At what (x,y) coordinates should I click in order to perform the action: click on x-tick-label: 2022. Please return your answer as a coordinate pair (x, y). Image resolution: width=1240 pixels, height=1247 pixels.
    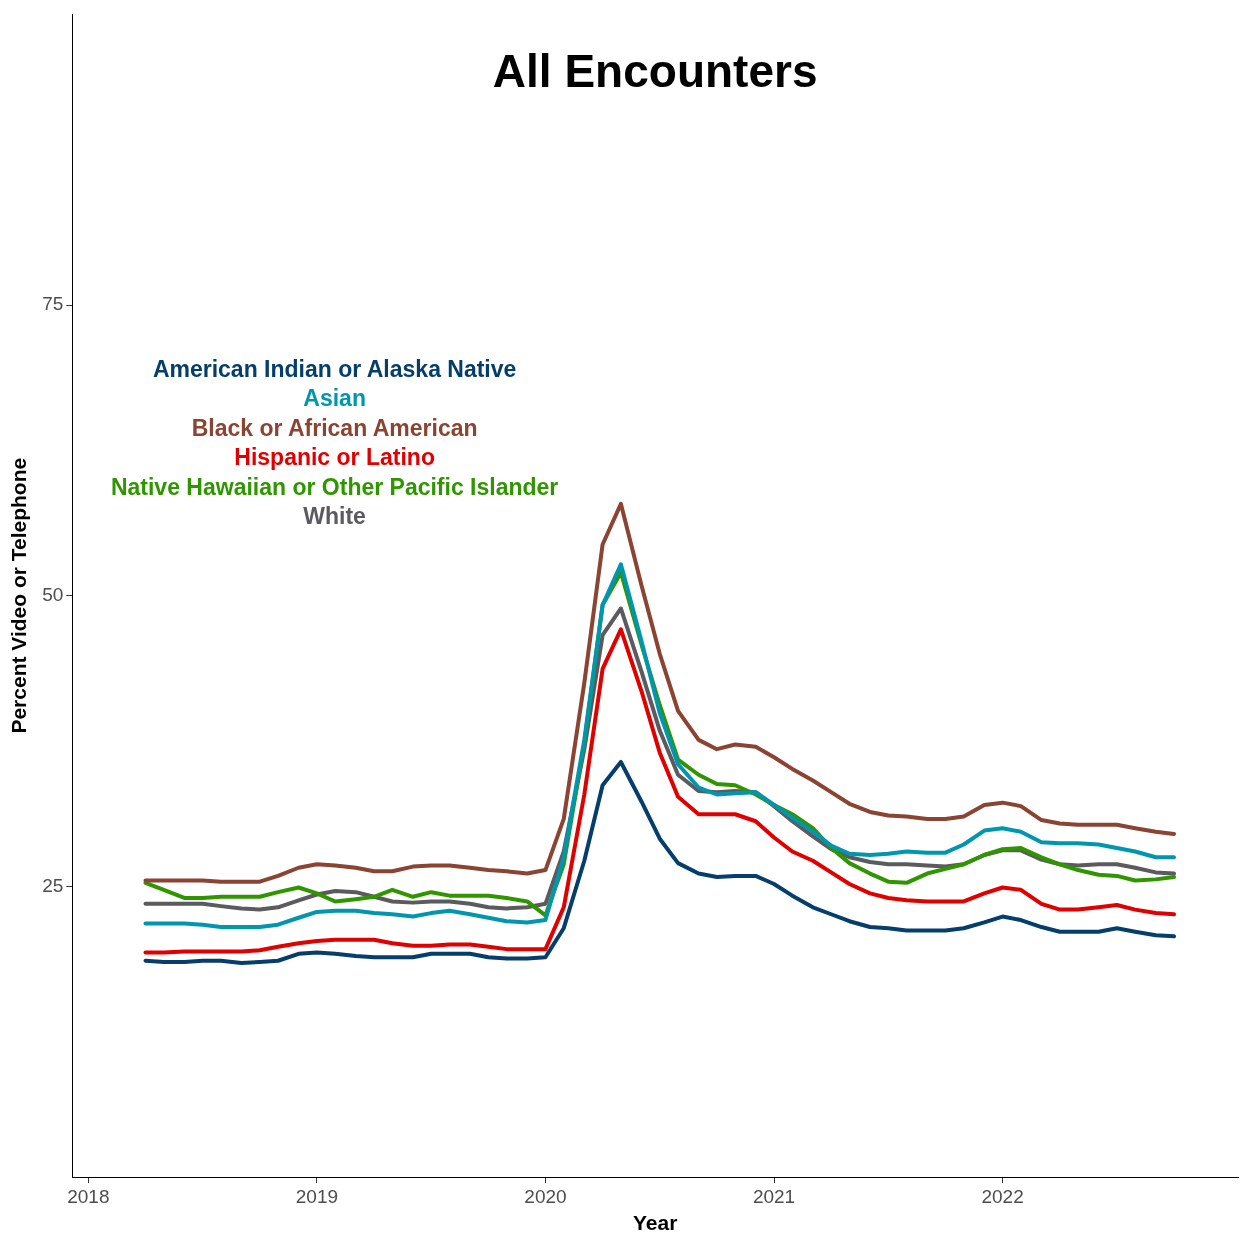
    Looking at the image, I should click on (1002, 1196).